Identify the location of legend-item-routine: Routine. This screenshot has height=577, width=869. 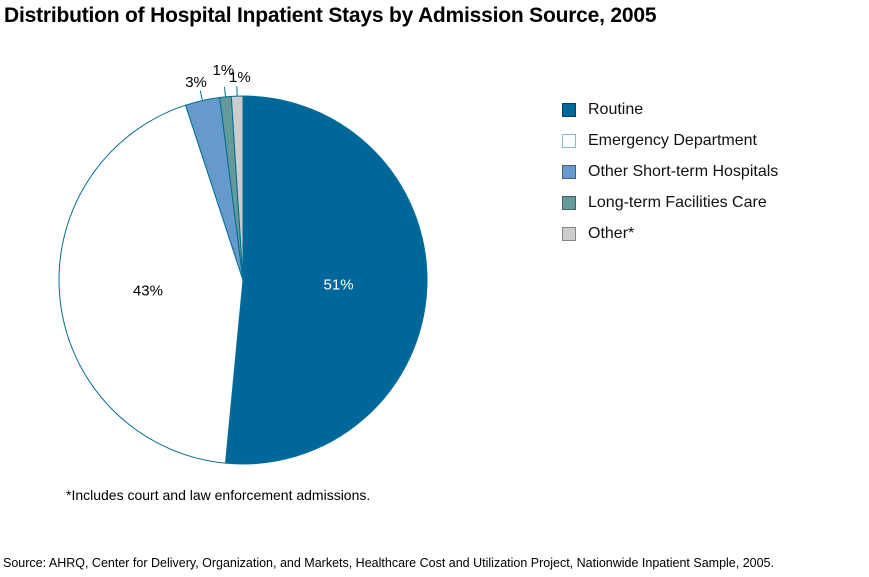
(670, 109).